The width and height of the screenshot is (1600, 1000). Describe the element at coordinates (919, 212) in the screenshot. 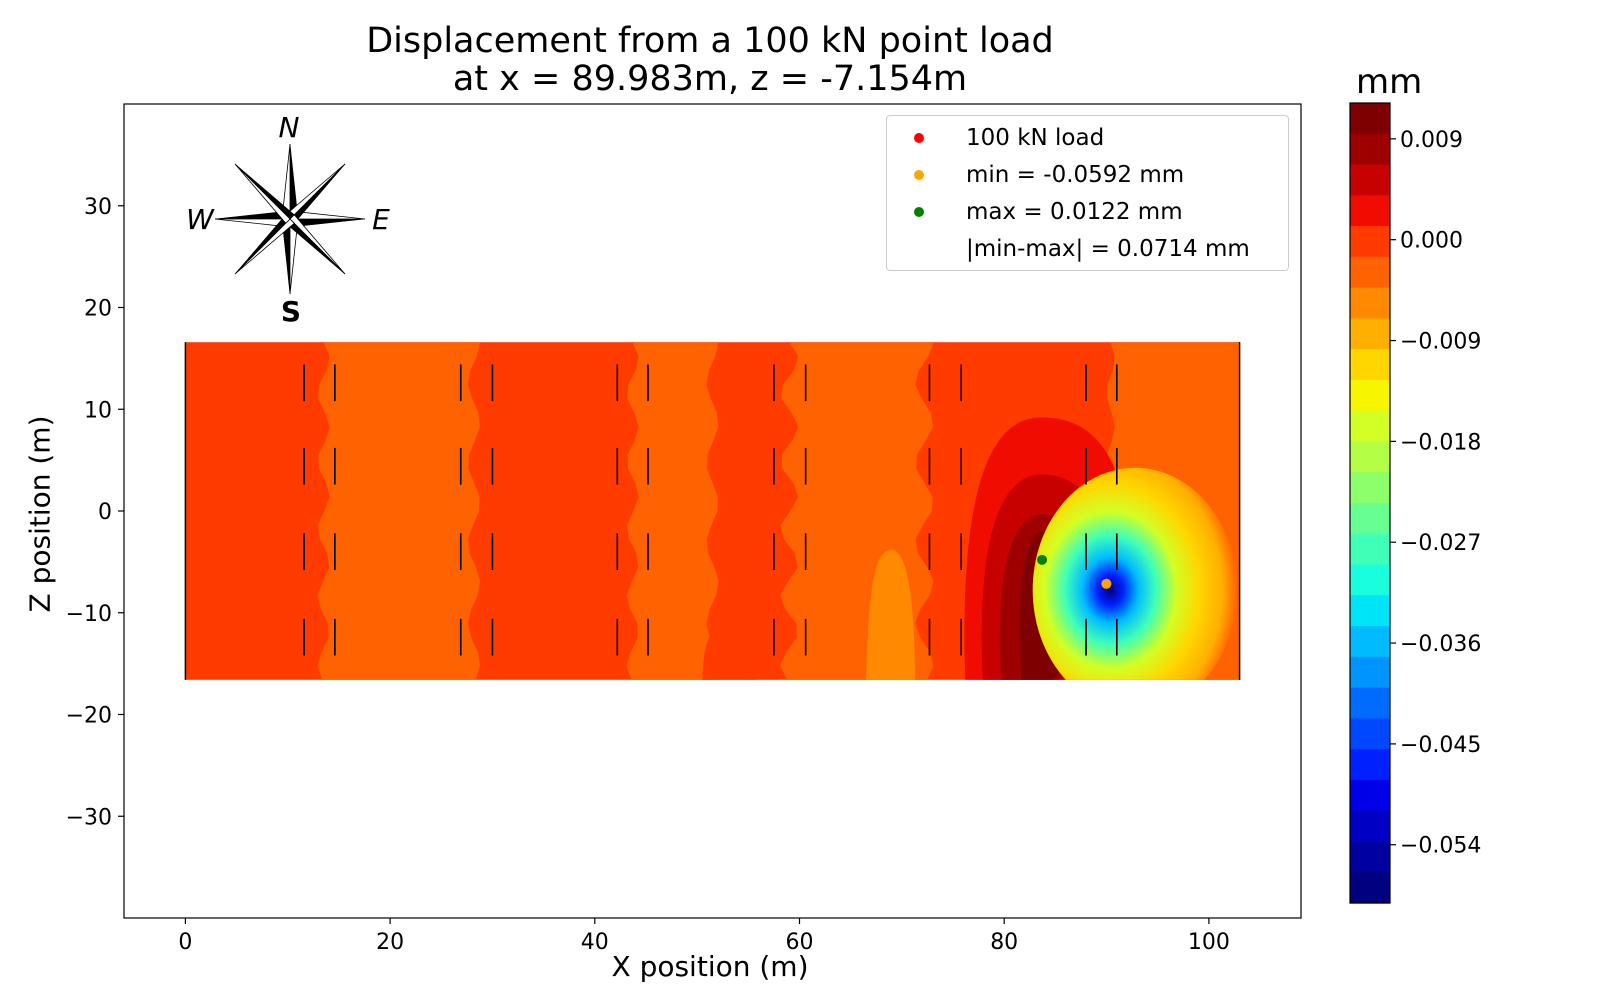

I see `max-marker-icon` at that location.